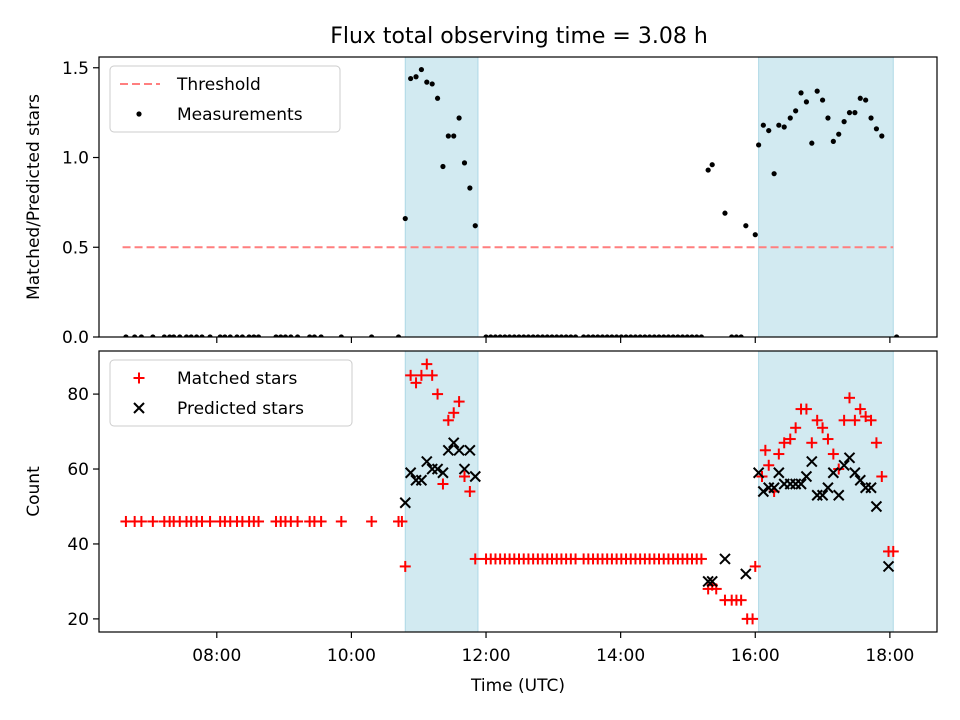 This screenshot has height=720, width=960. I want to click on y-tick-label: 80, so click(78, 395).